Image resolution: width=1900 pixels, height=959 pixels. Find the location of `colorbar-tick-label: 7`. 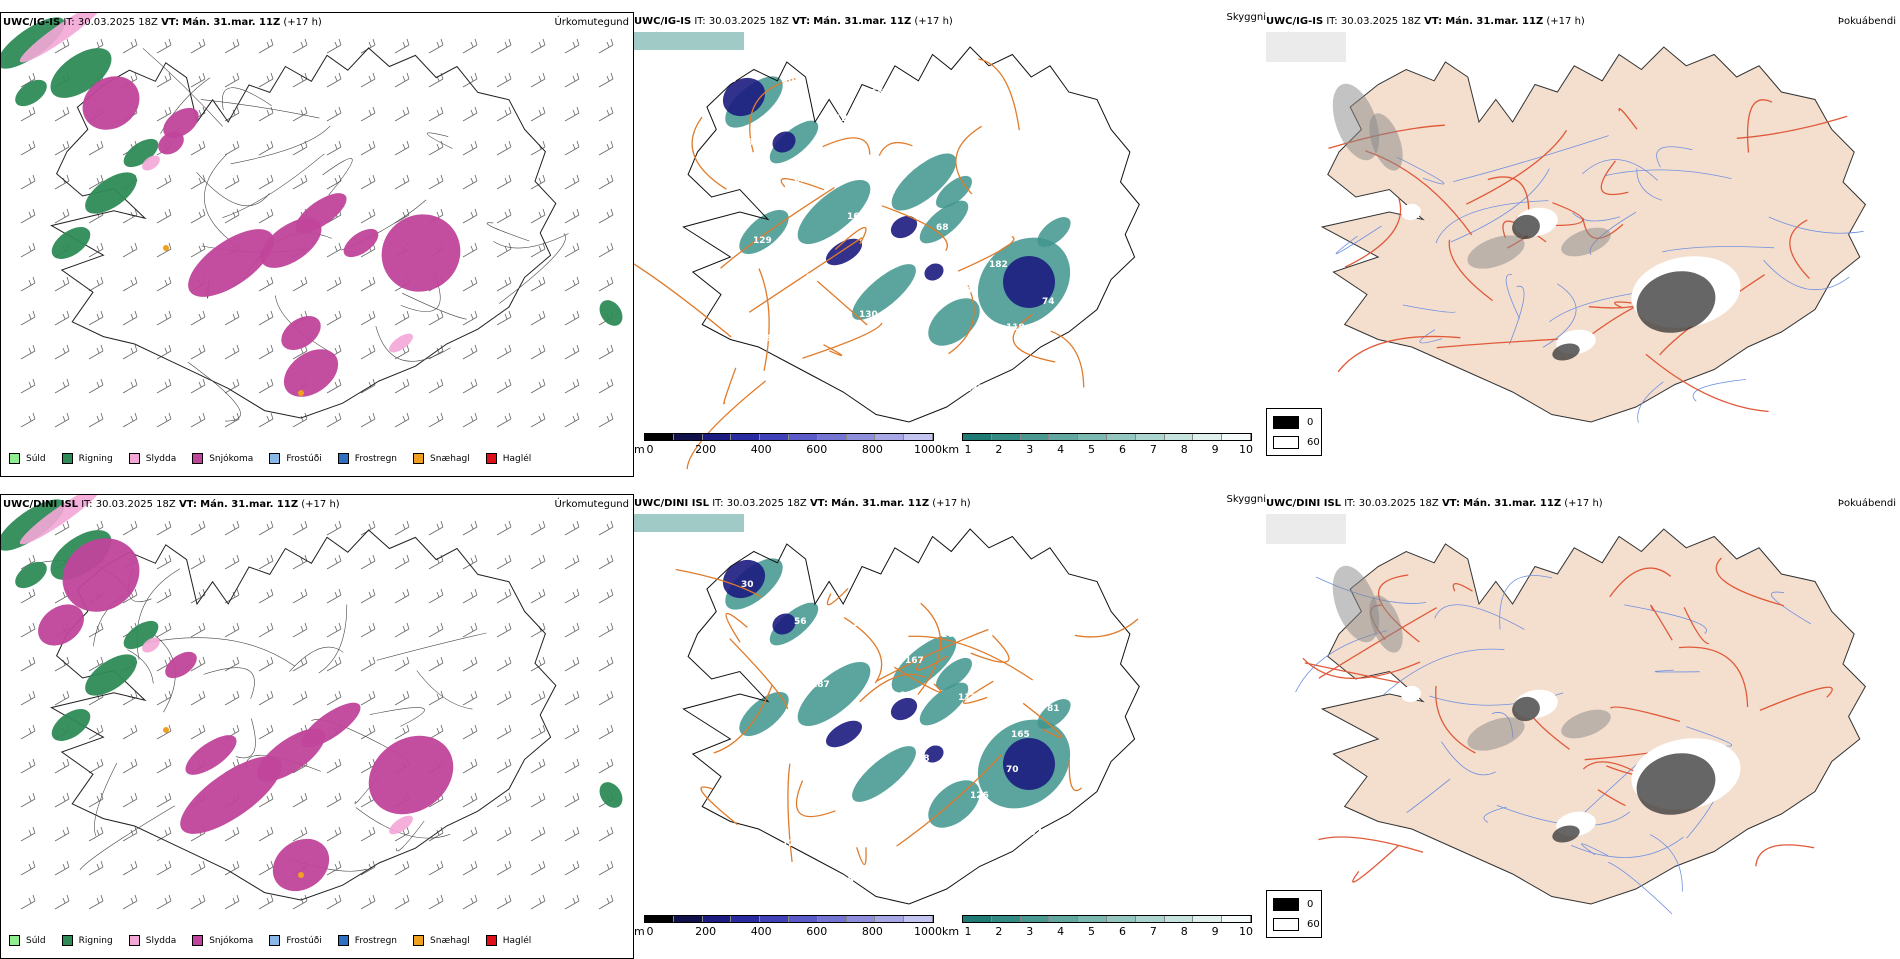

colorbar-tick-label: 7 is located at coordinates (1153, 931).